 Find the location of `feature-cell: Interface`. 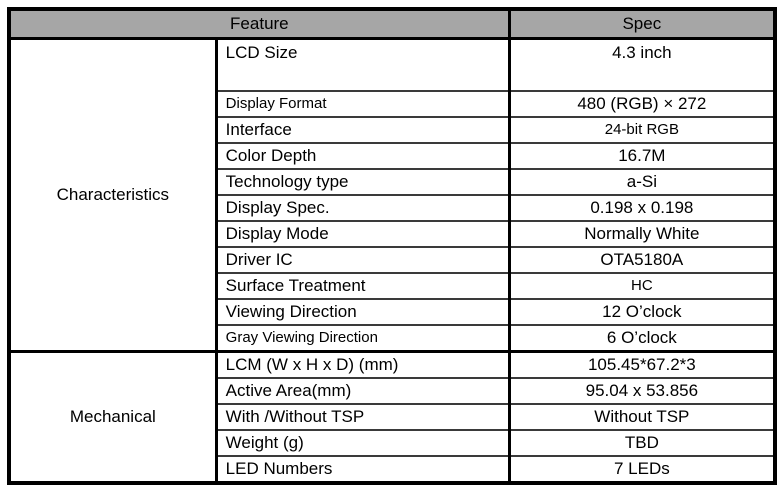

feature-cell: Interface is located at coordinates (363, 130).